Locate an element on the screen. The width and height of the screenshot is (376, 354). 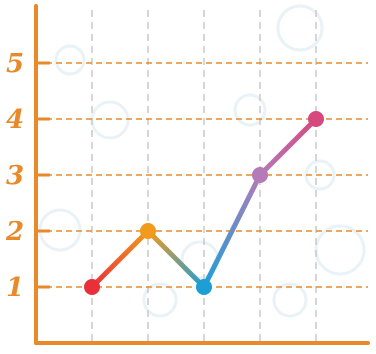
y-tick-label: 4 is located at coordinates (15, 120).